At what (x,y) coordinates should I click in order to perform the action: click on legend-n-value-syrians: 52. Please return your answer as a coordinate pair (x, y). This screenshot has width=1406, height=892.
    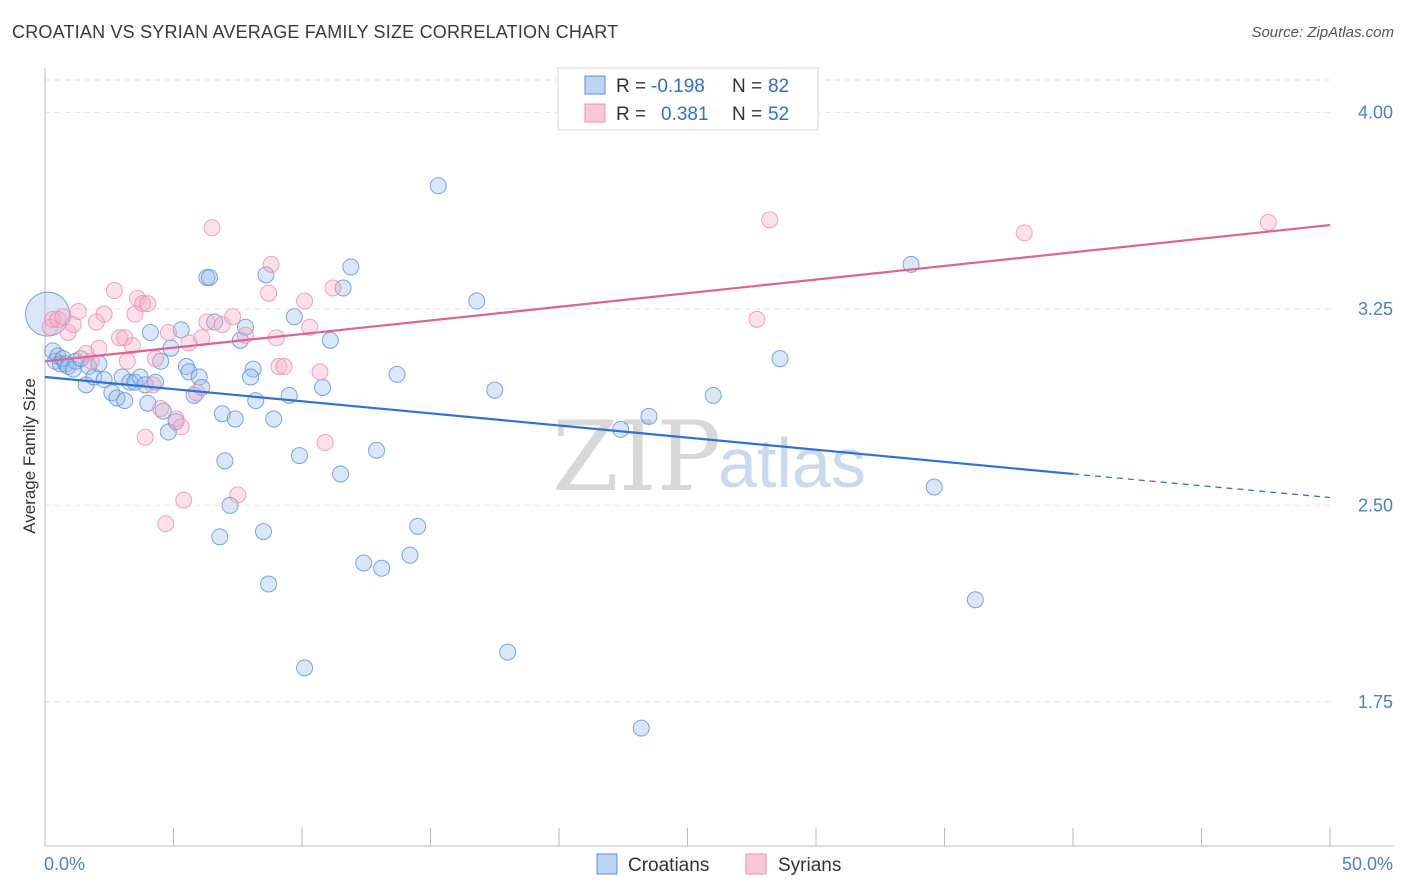
    Looking at the image, I should click on (778, 114).